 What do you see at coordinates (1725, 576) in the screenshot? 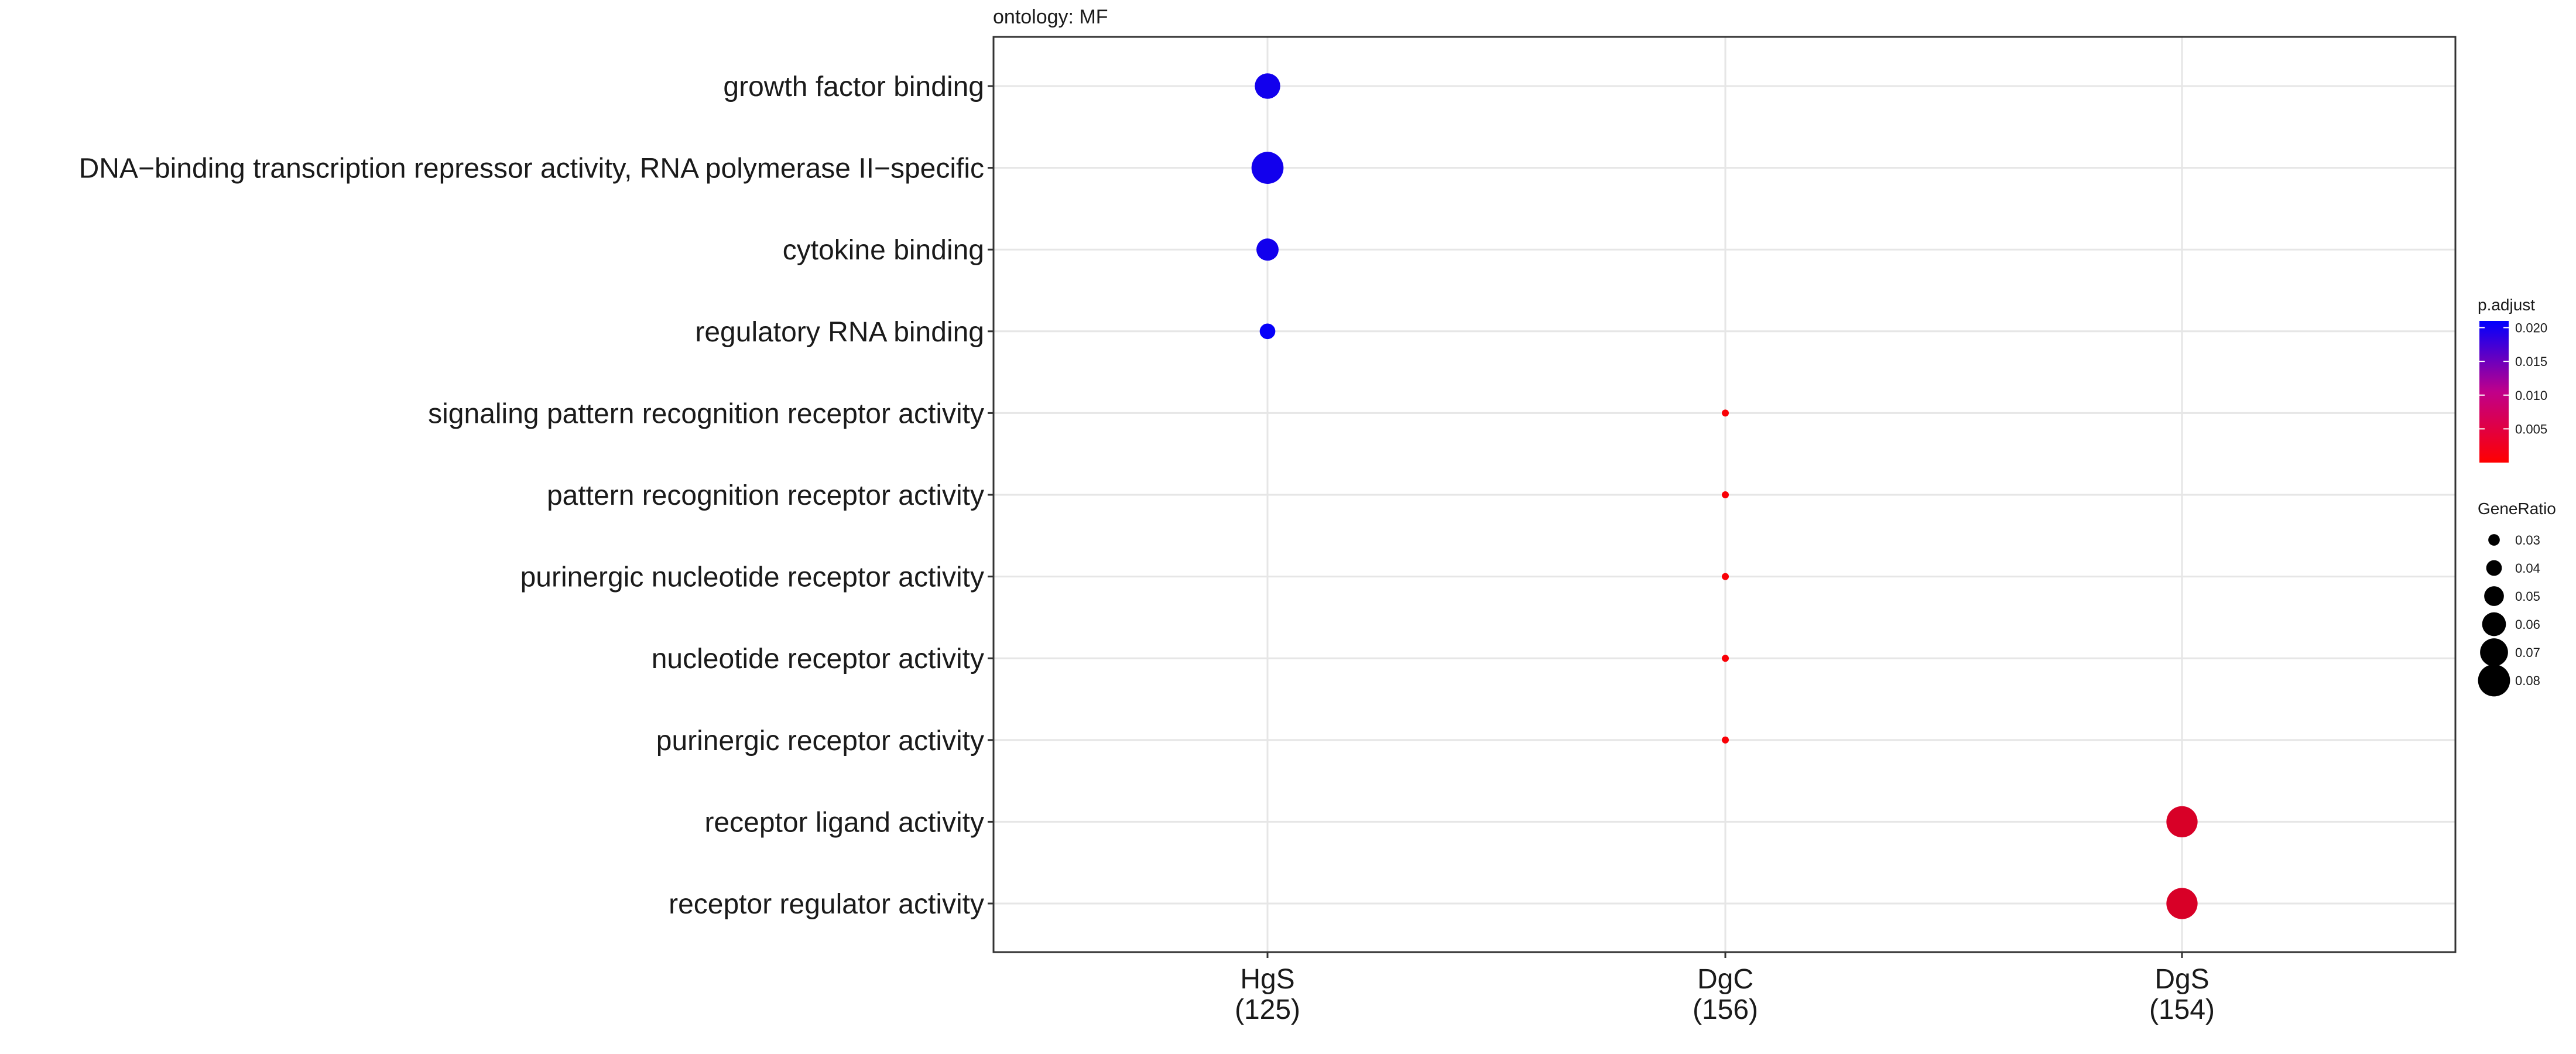
I see `point-dgc-purinergic-nucleotide-receptor-activity` at bounding box center [1725, 576].